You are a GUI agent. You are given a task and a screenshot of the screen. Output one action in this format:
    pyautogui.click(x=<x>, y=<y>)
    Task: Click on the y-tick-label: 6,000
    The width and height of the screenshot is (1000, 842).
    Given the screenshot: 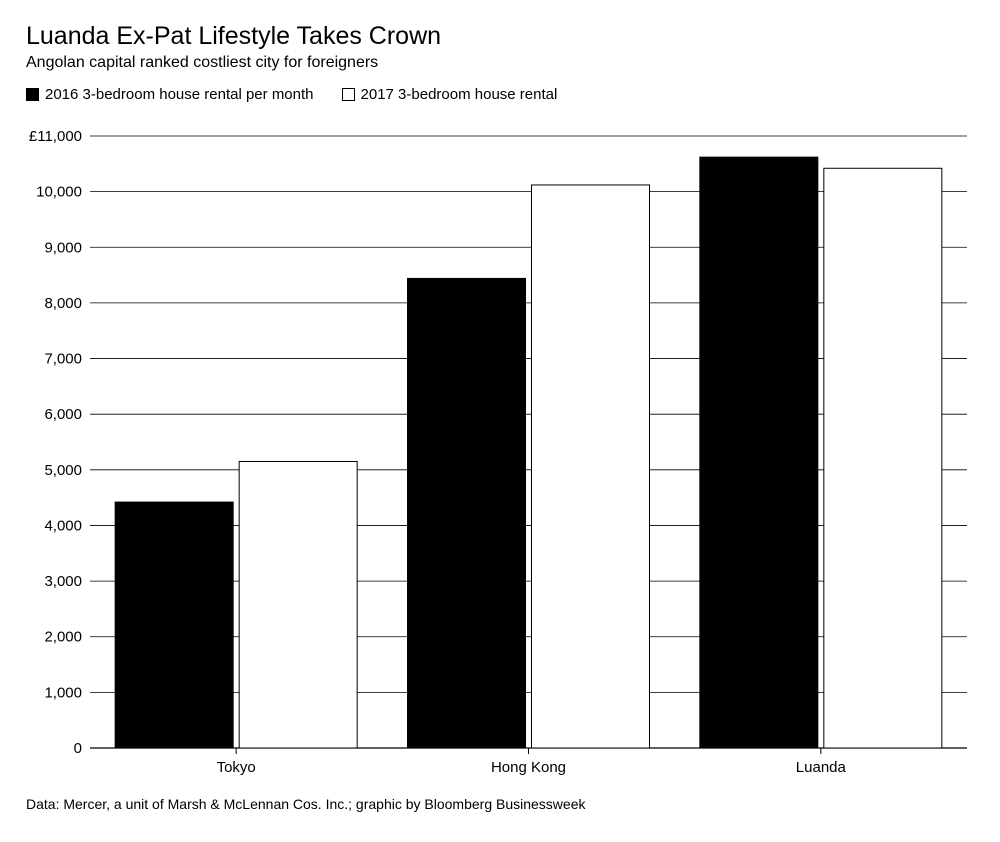 What is the action you would take?
    pyautogui.click(x=63, y=414)
    